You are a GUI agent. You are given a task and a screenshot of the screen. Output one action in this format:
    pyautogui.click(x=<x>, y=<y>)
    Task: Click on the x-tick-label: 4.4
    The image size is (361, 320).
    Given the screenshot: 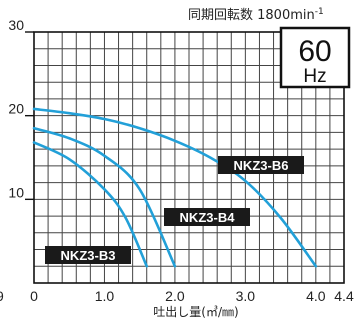 What is the action you would take?
    pyautogui.click(x=344, y=296)
    